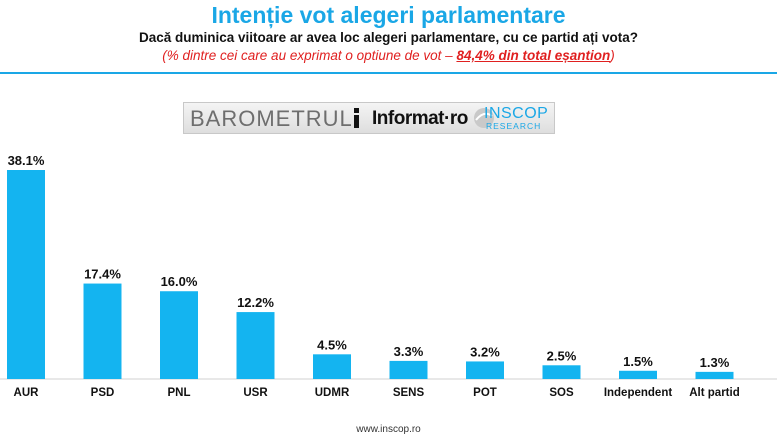  What do you see at coordinates (638, 393) in the screenshot?
I see `category-tick-label: Independent` at bounding box center [638, 393].